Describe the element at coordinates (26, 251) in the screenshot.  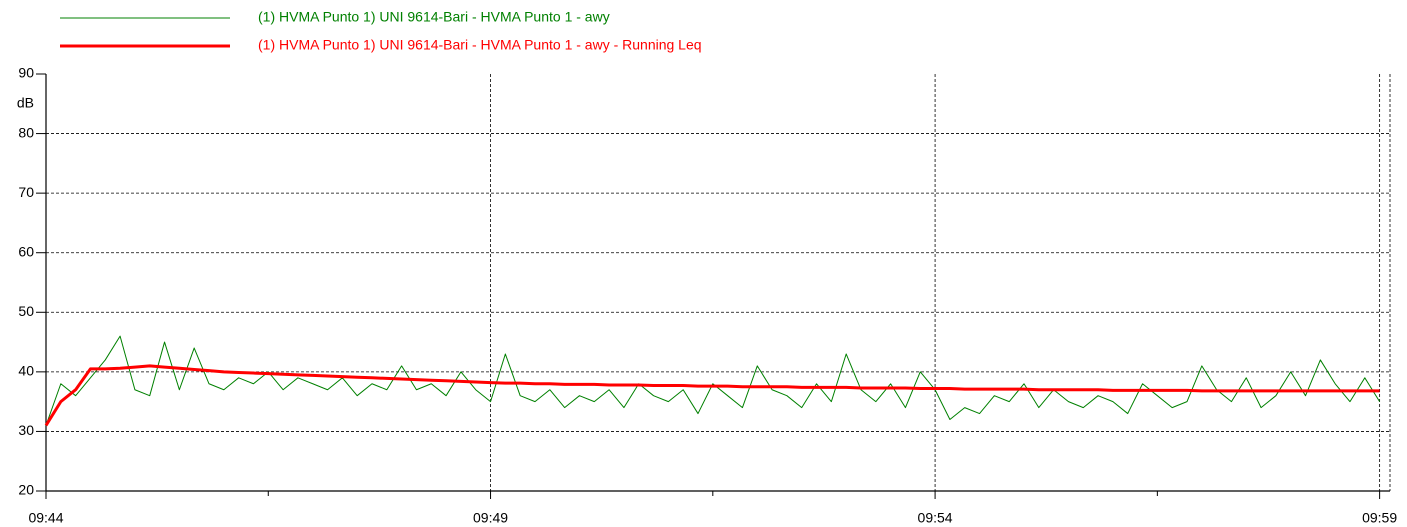
I see `y-tick-label: 60` at that location.